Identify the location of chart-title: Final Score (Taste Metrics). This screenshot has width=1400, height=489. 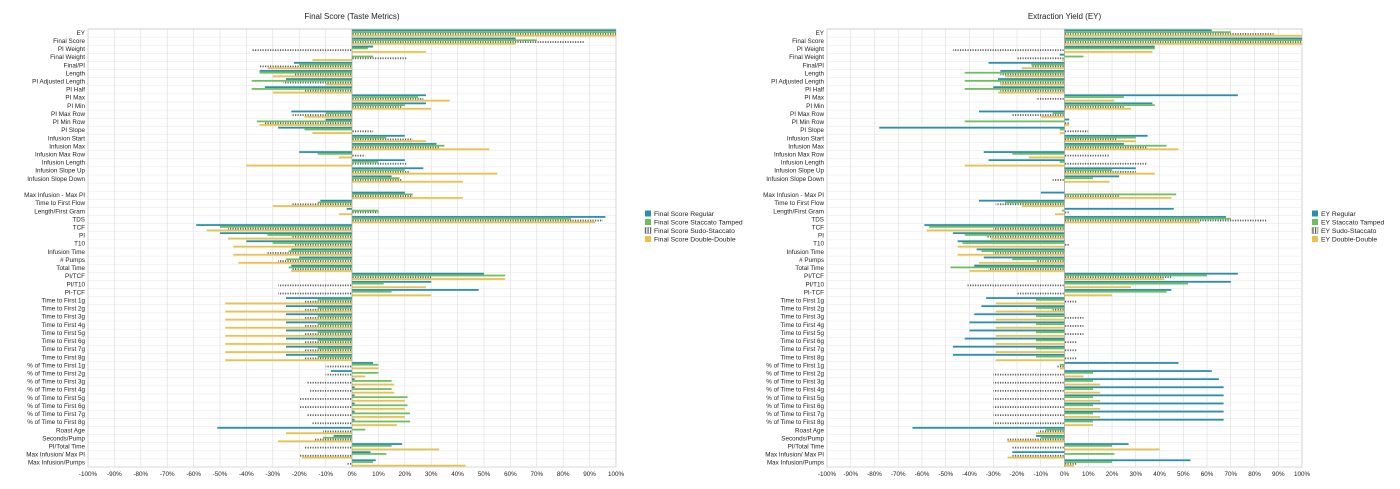
(351, 16).